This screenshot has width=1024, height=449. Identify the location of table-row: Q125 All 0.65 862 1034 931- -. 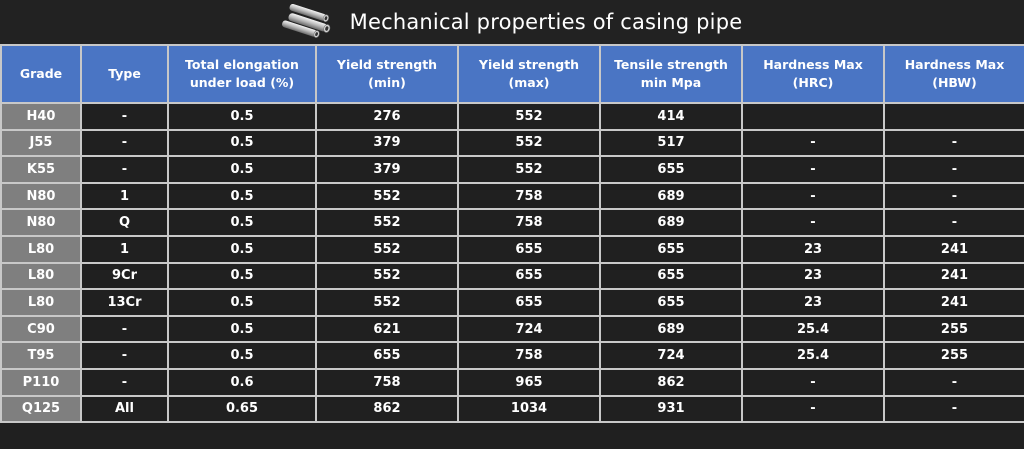
(513, 409).